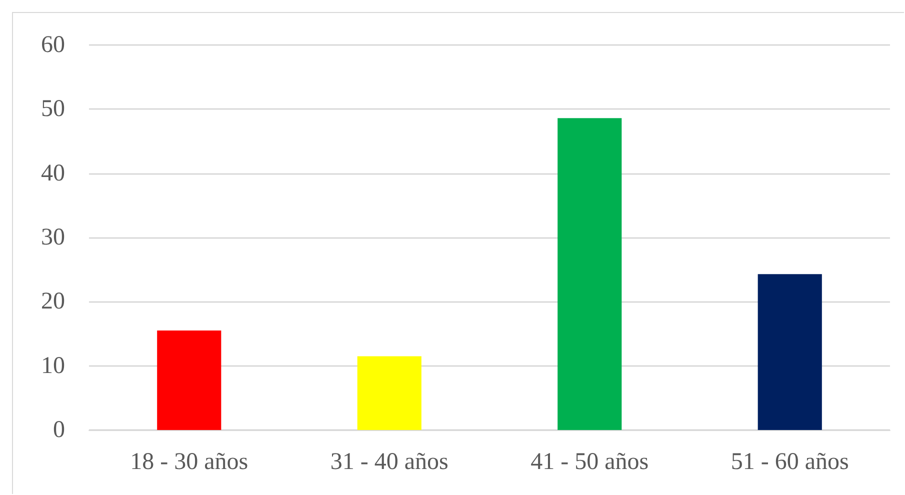 This screenshot has height=495, width=905. I want to click on y-tick-label: 40, so click(53, 173).